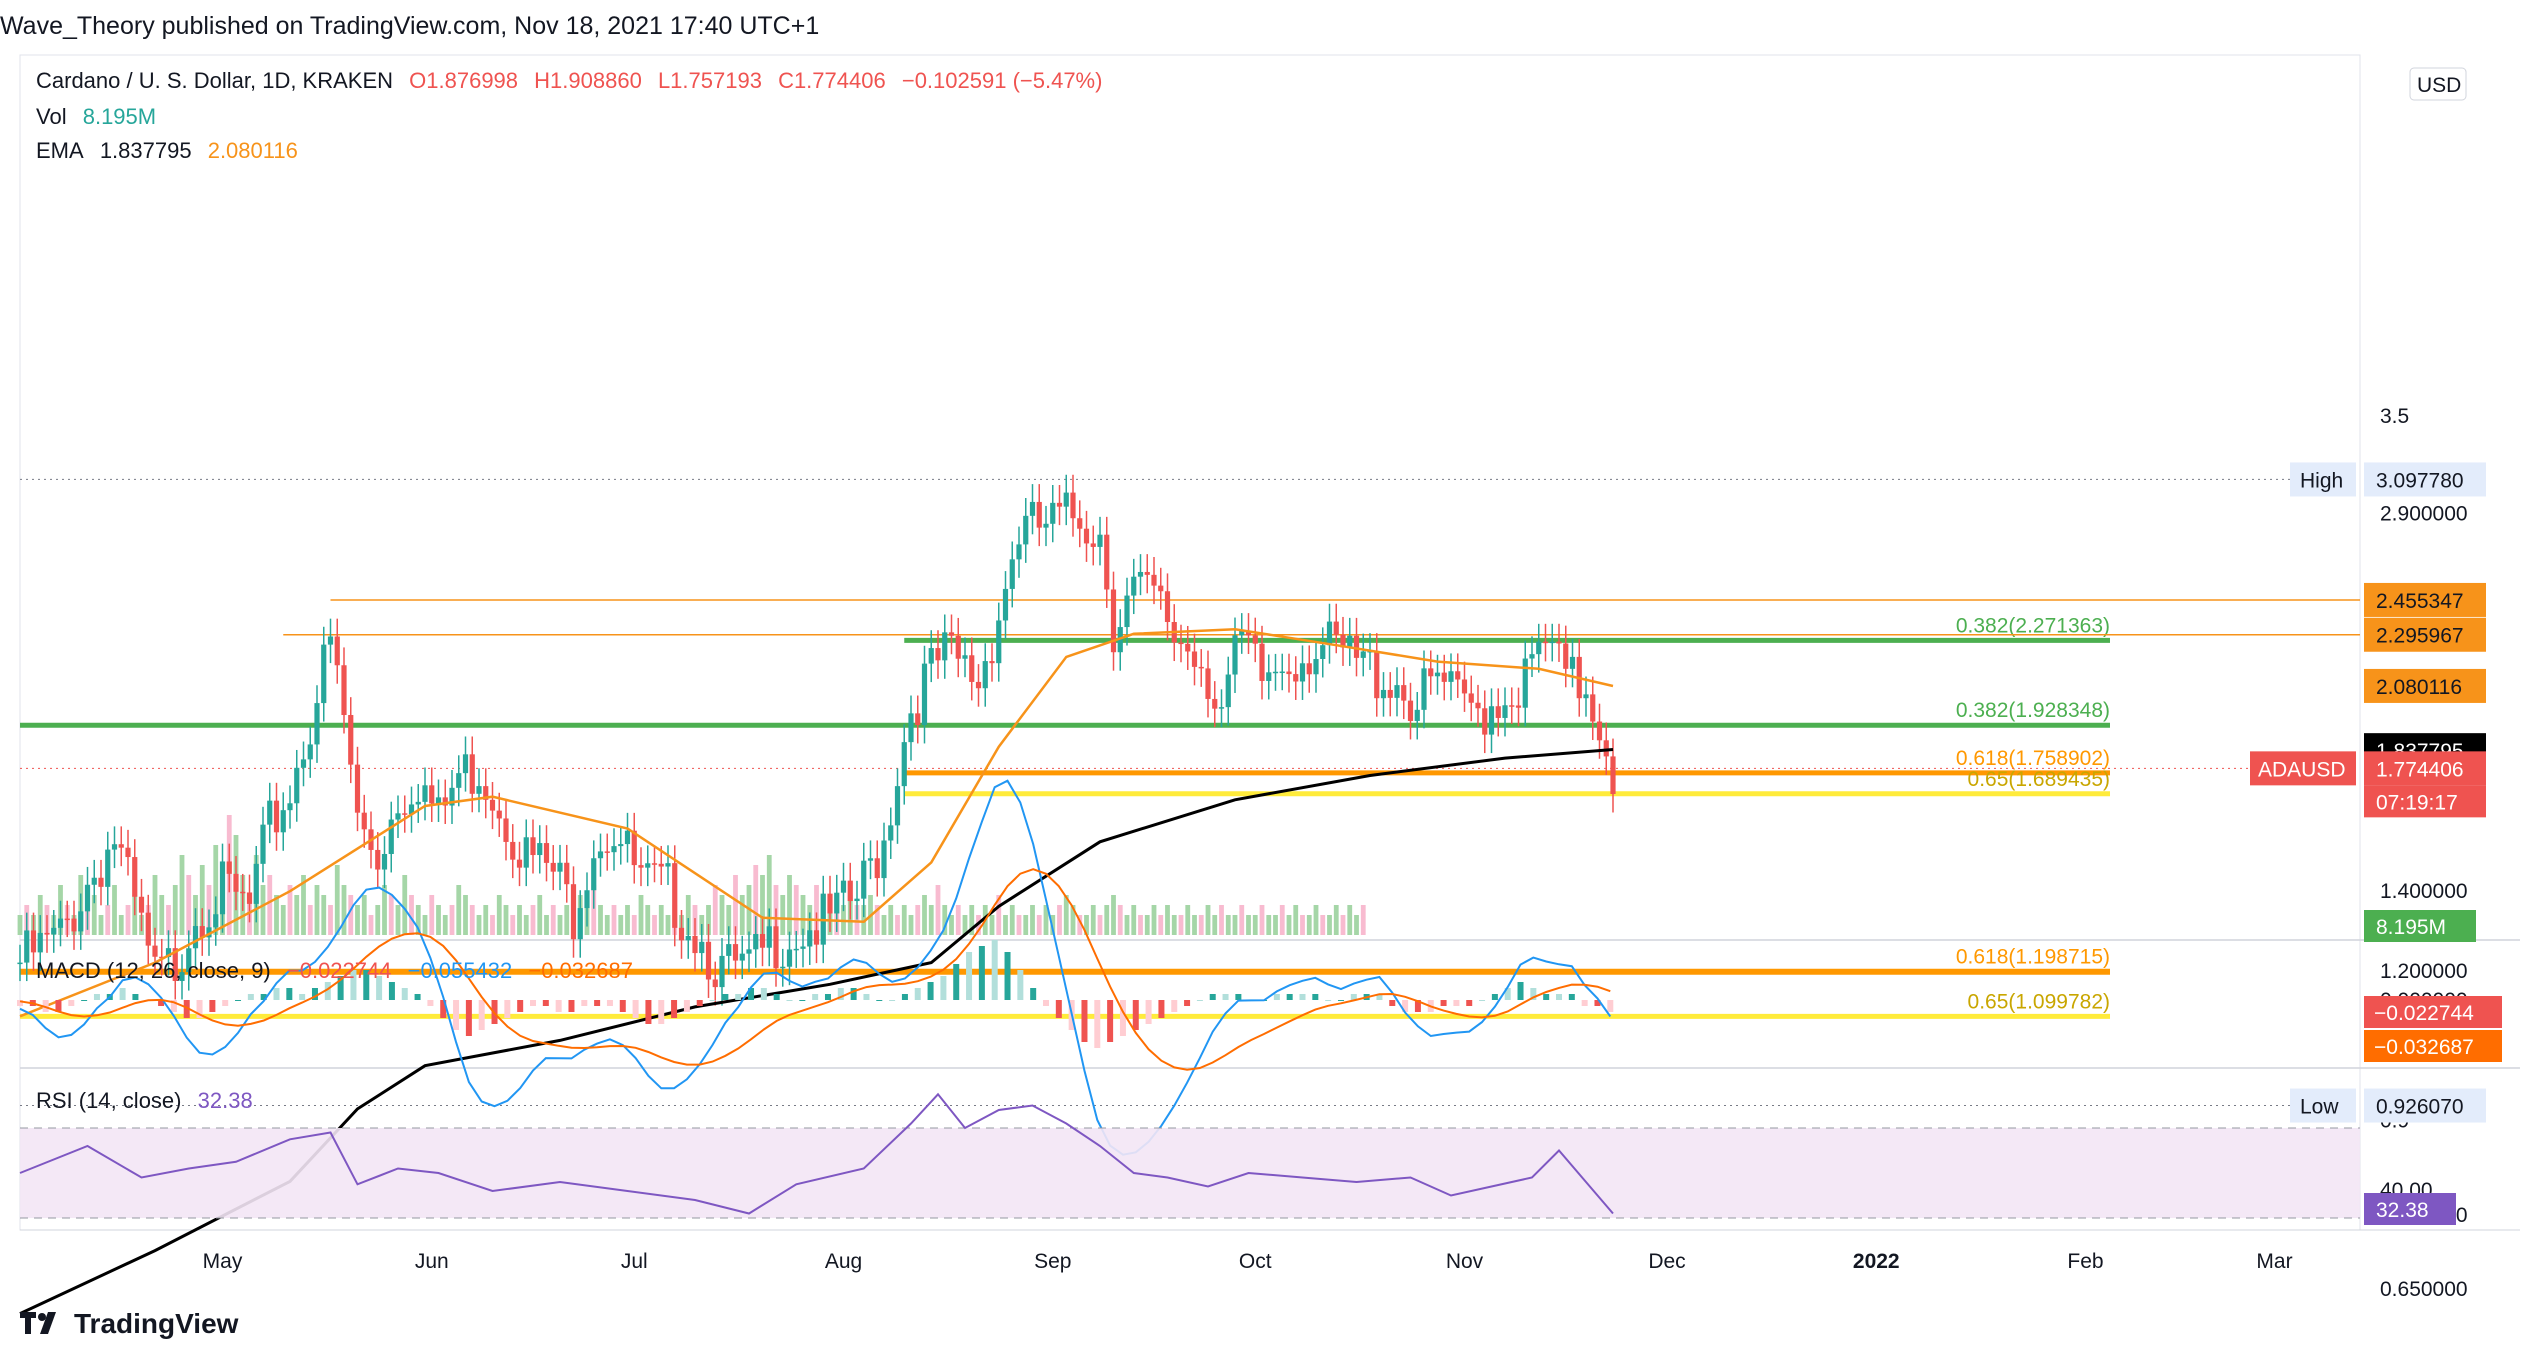 The image size is (2528, 1358). What do you see at coordinates (2420, 1107) in the screenshot?
I see `price-tag-6: 0.926070` at bounding box center [2420, 1107].